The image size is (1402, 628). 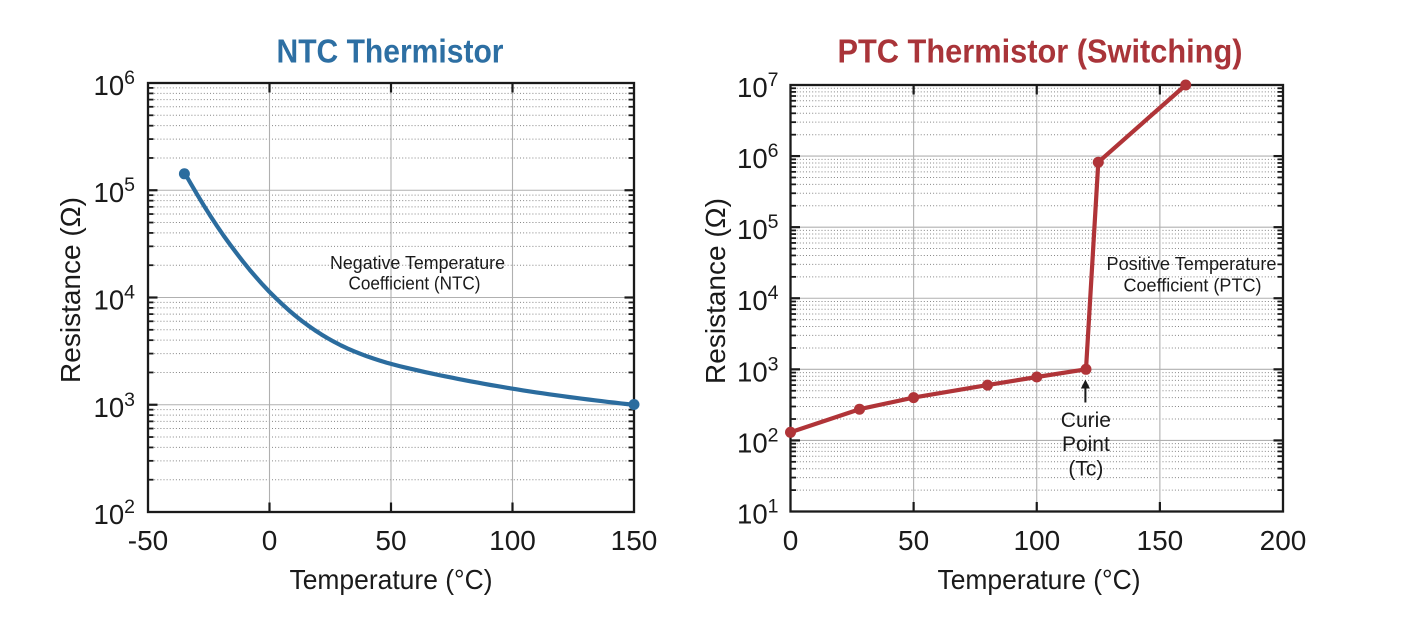 I want to click on svg-text: (Tc), so click(x=1085, y=468).